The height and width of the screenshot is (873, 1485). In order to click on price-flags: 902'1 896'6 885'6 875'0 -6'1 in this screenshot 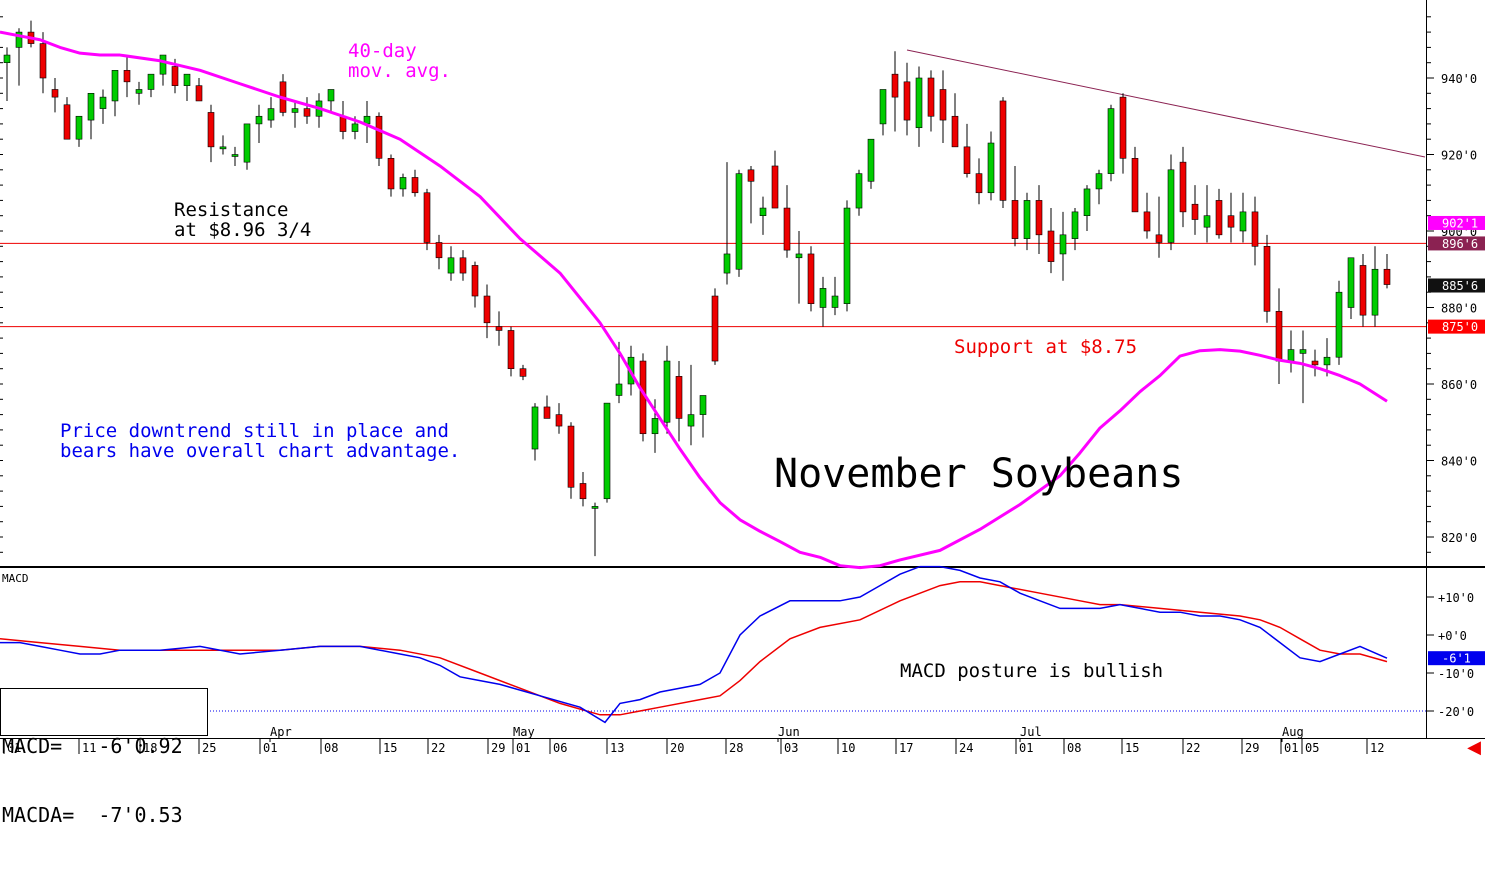, I will do `click(1456, 440)`.